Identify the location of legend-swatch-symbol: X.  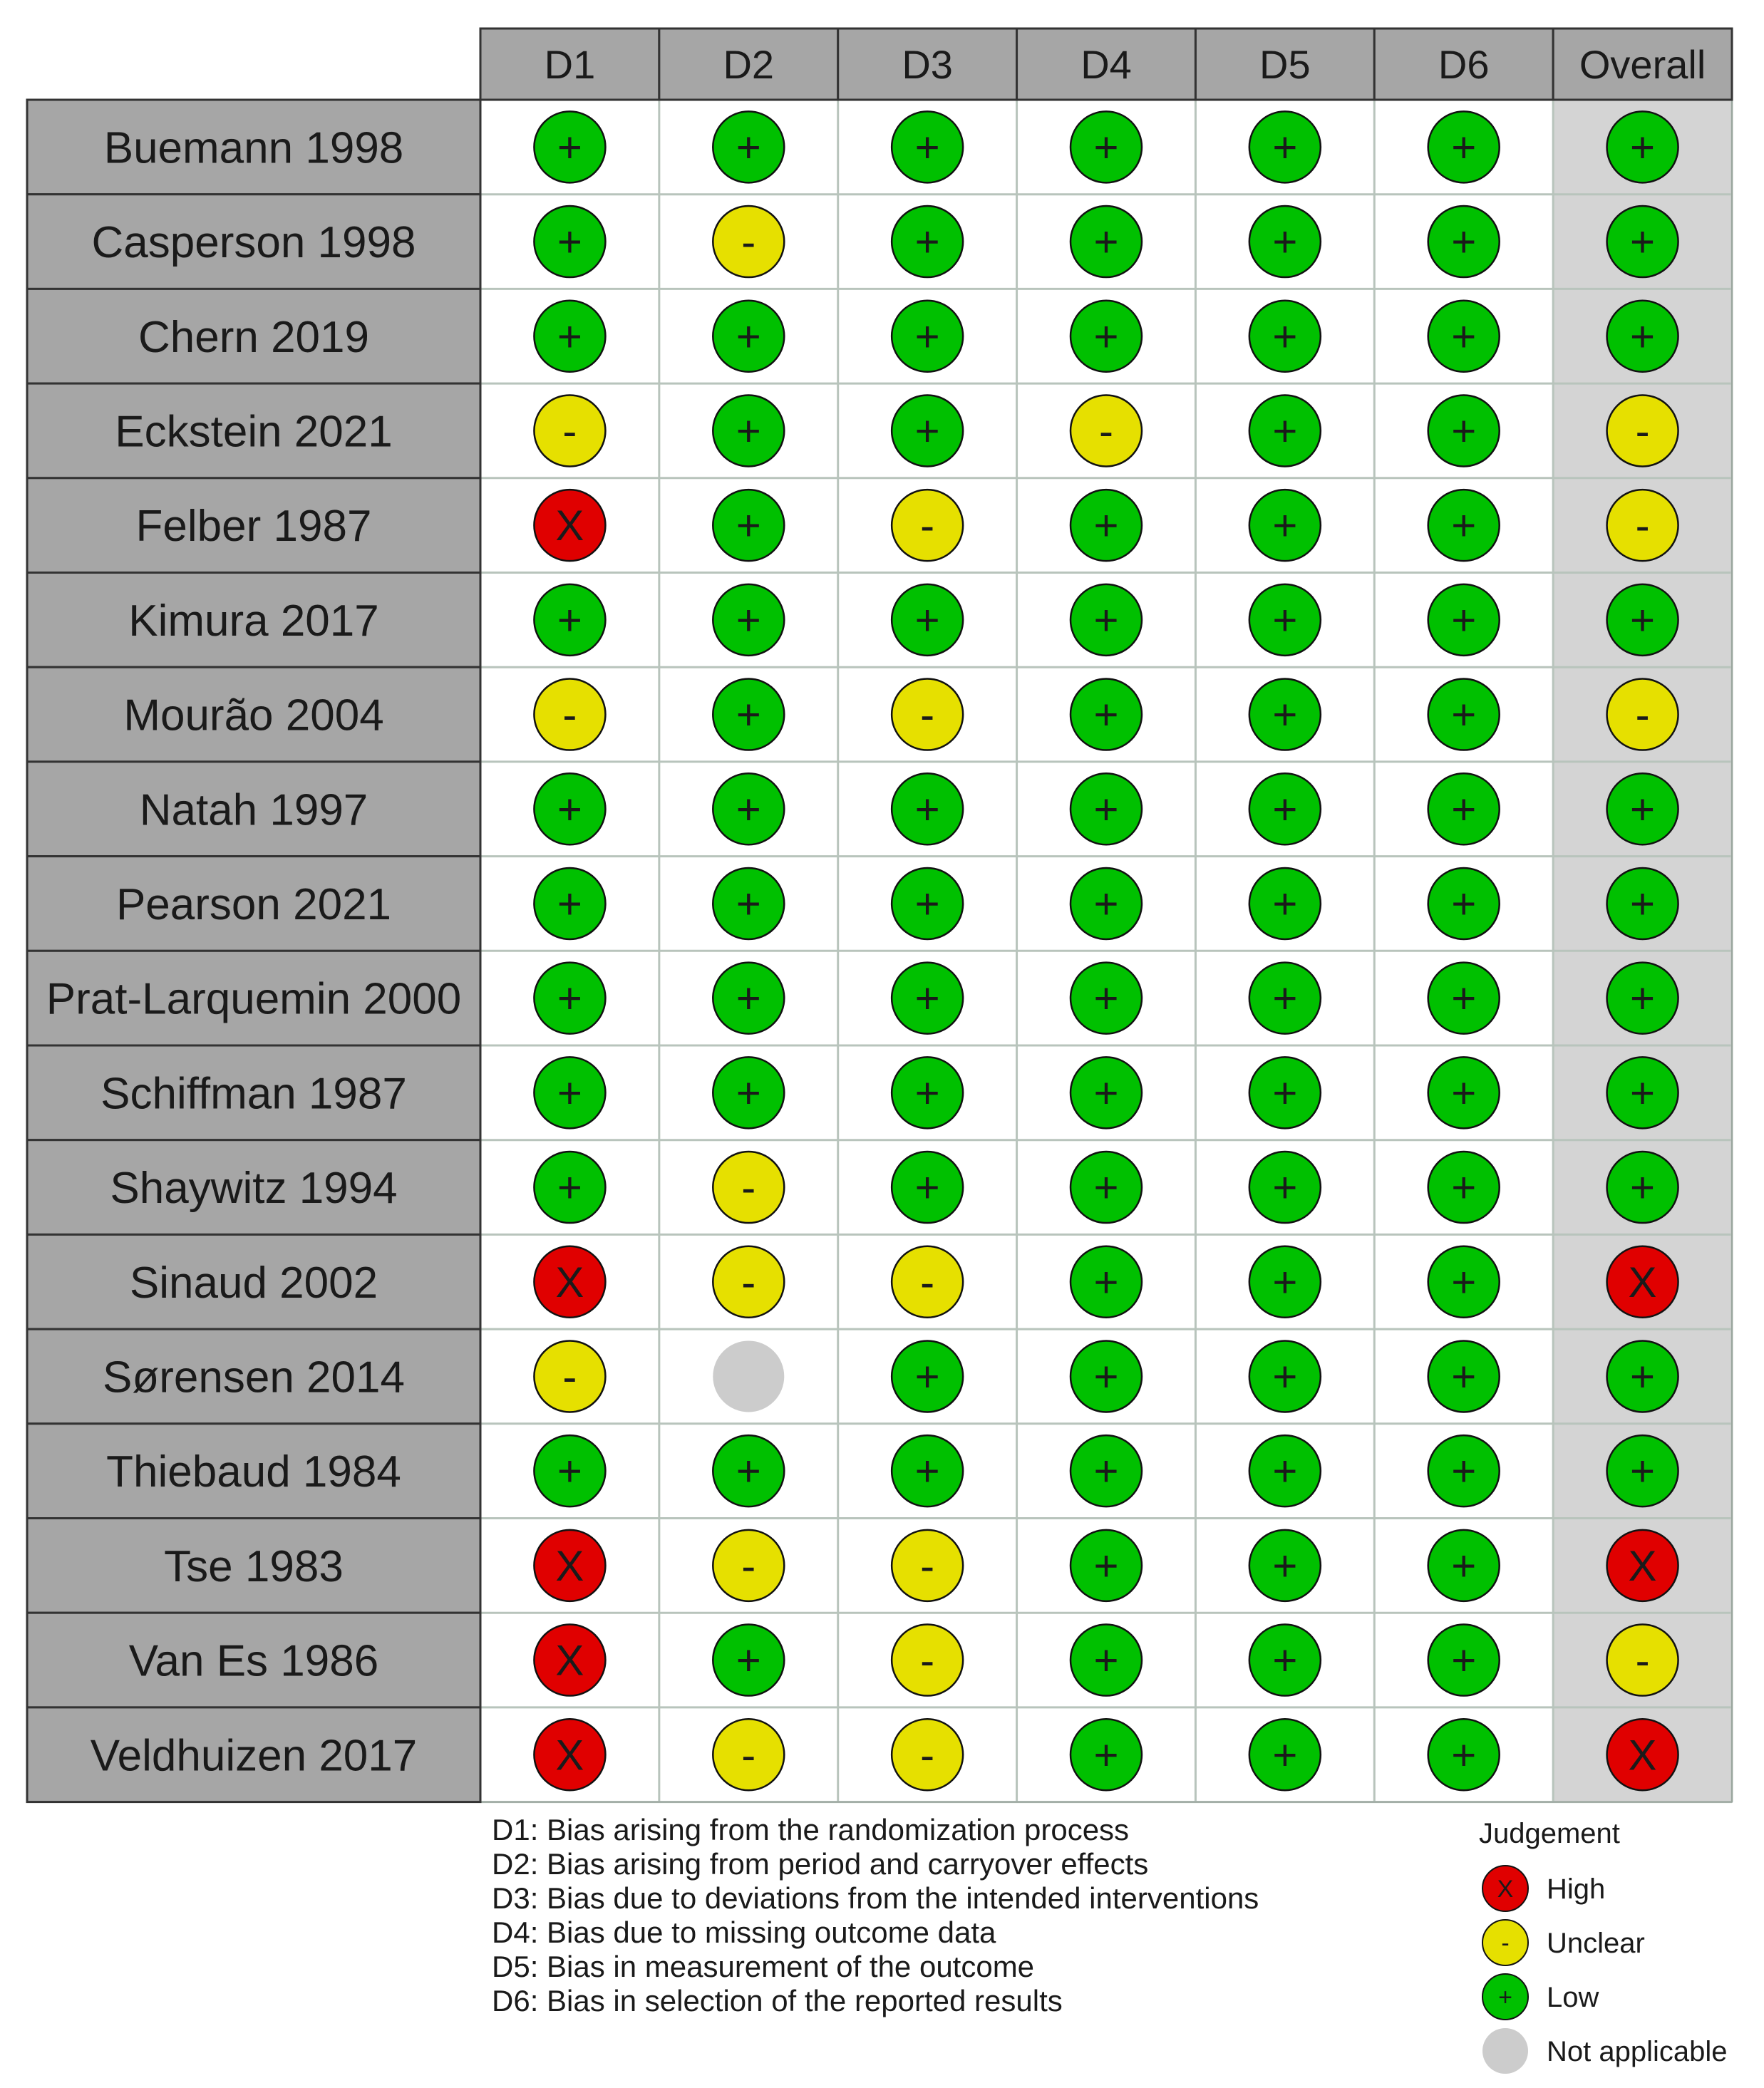
(1506, 1889).